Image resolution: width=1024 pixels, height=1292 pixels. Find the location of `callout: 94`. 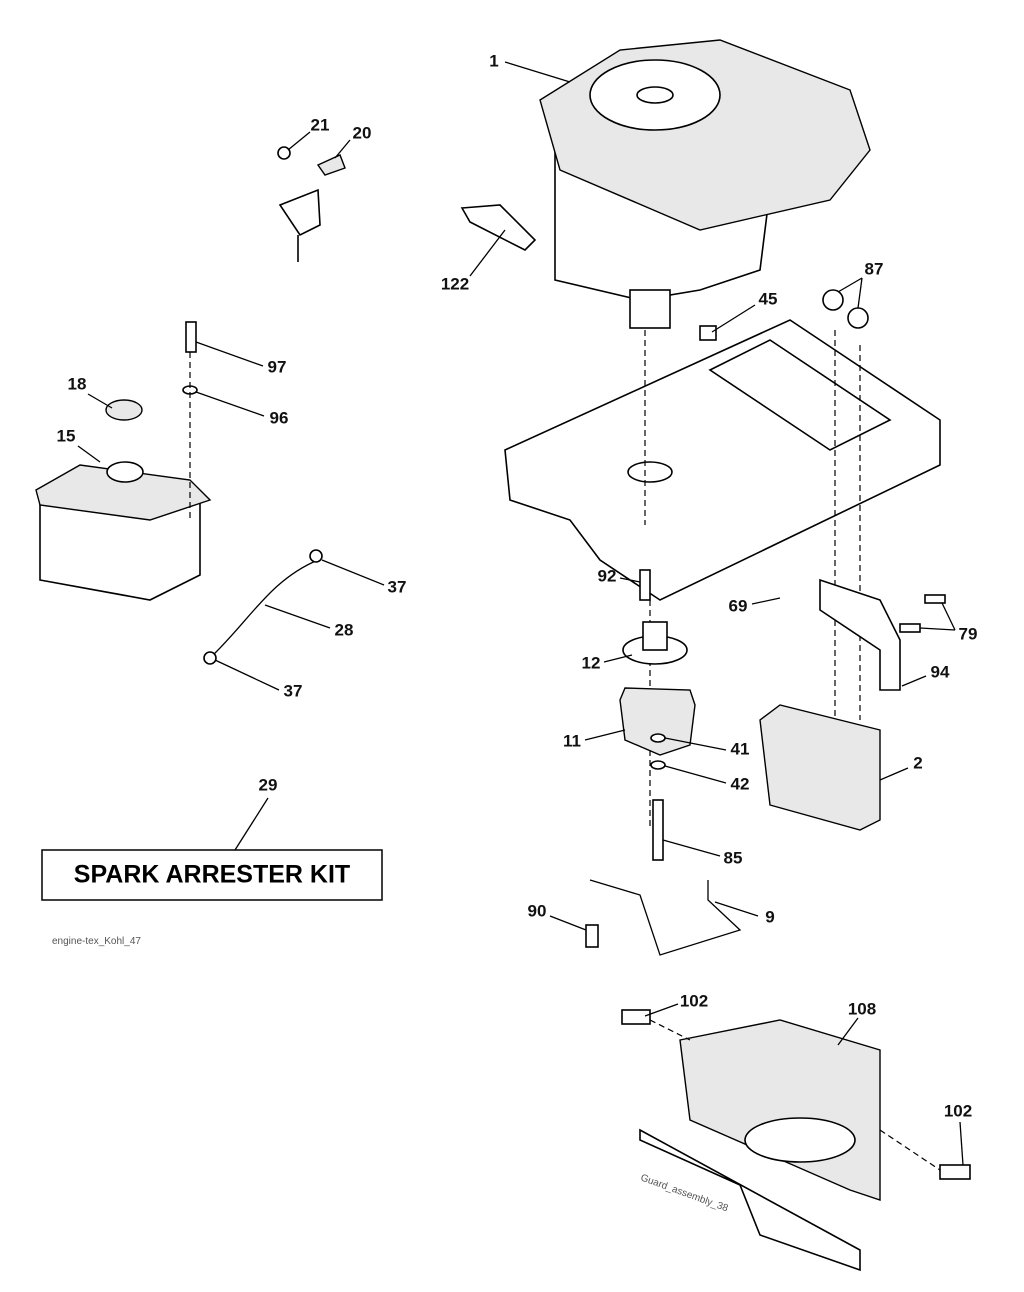

callout: 94 is located at coordinates (940, 671).